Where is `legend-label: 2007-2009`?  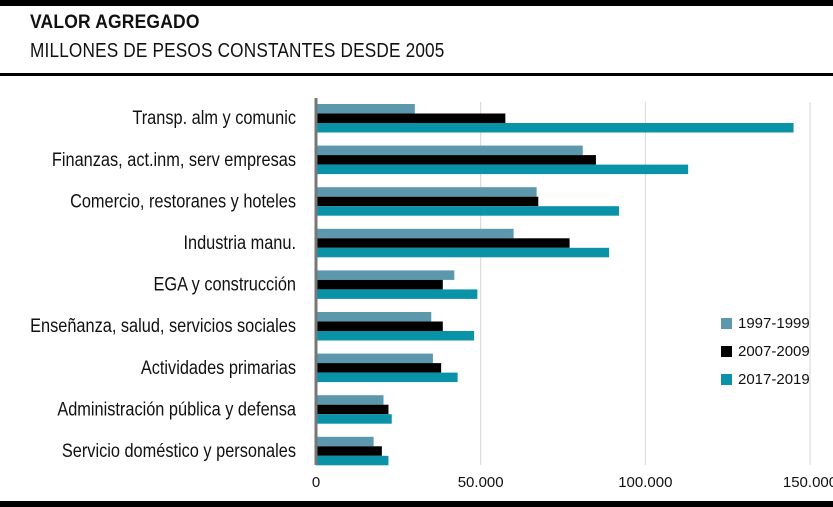 legend-label: 2007-2009 is located at coordinates (774, 351).